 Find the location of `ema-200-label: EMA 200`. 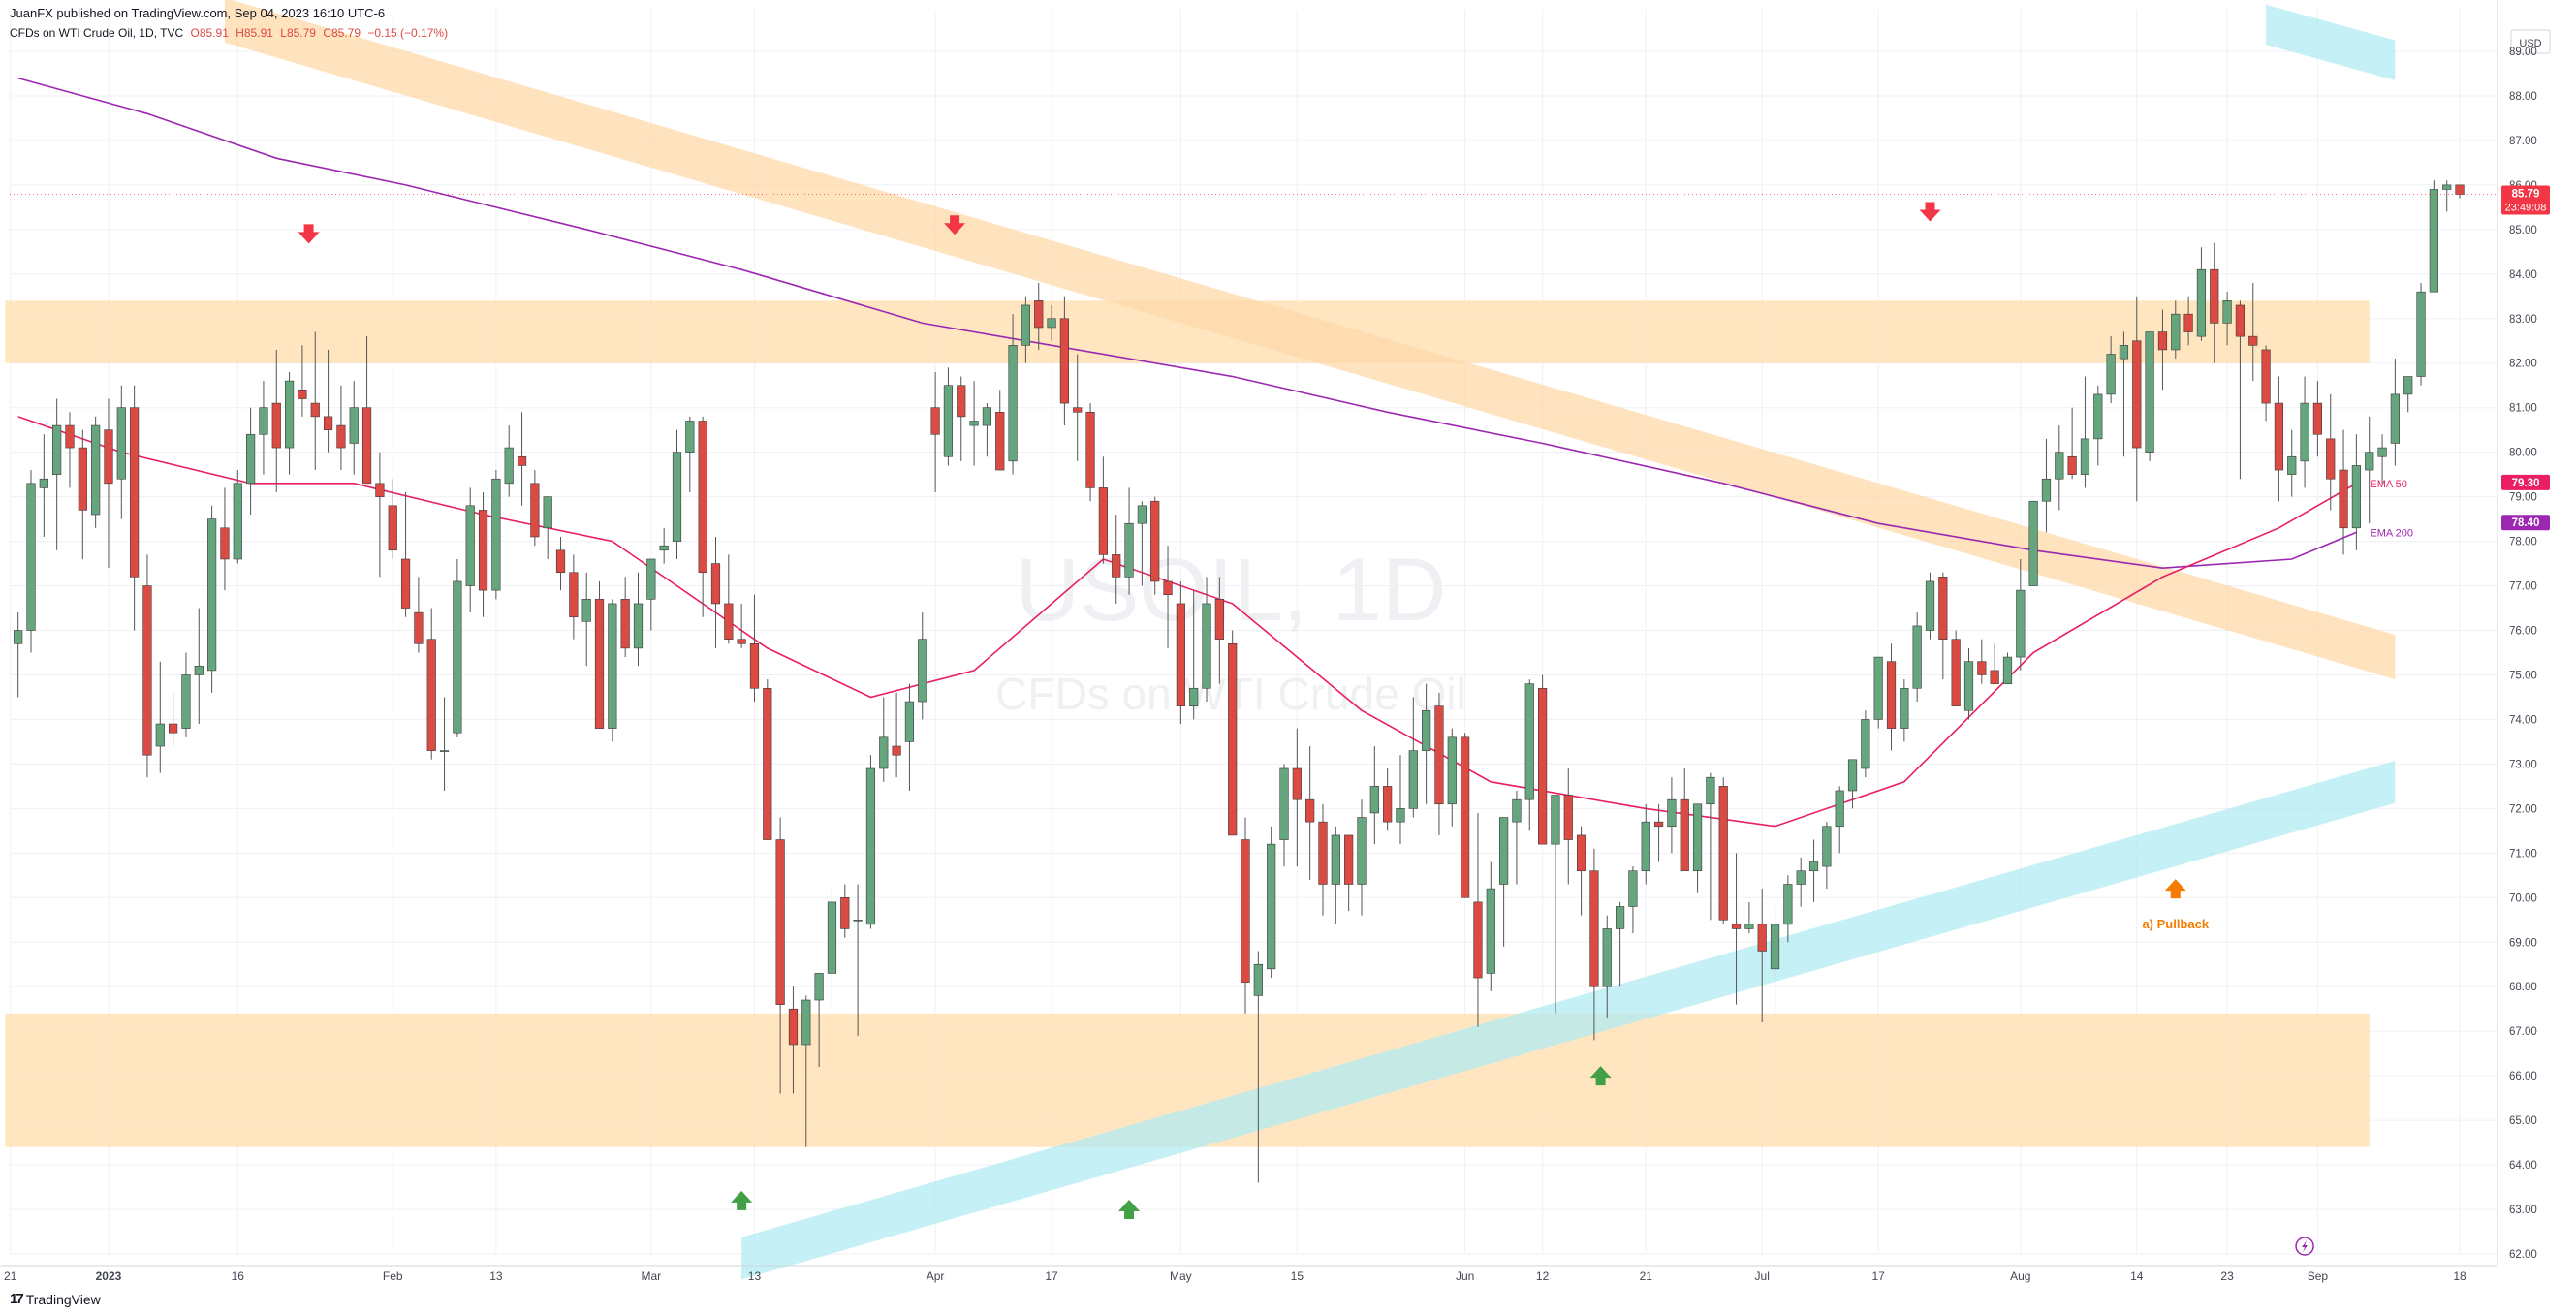

ema-200-label: EMA 200 is located at coordinates (2391, 533).